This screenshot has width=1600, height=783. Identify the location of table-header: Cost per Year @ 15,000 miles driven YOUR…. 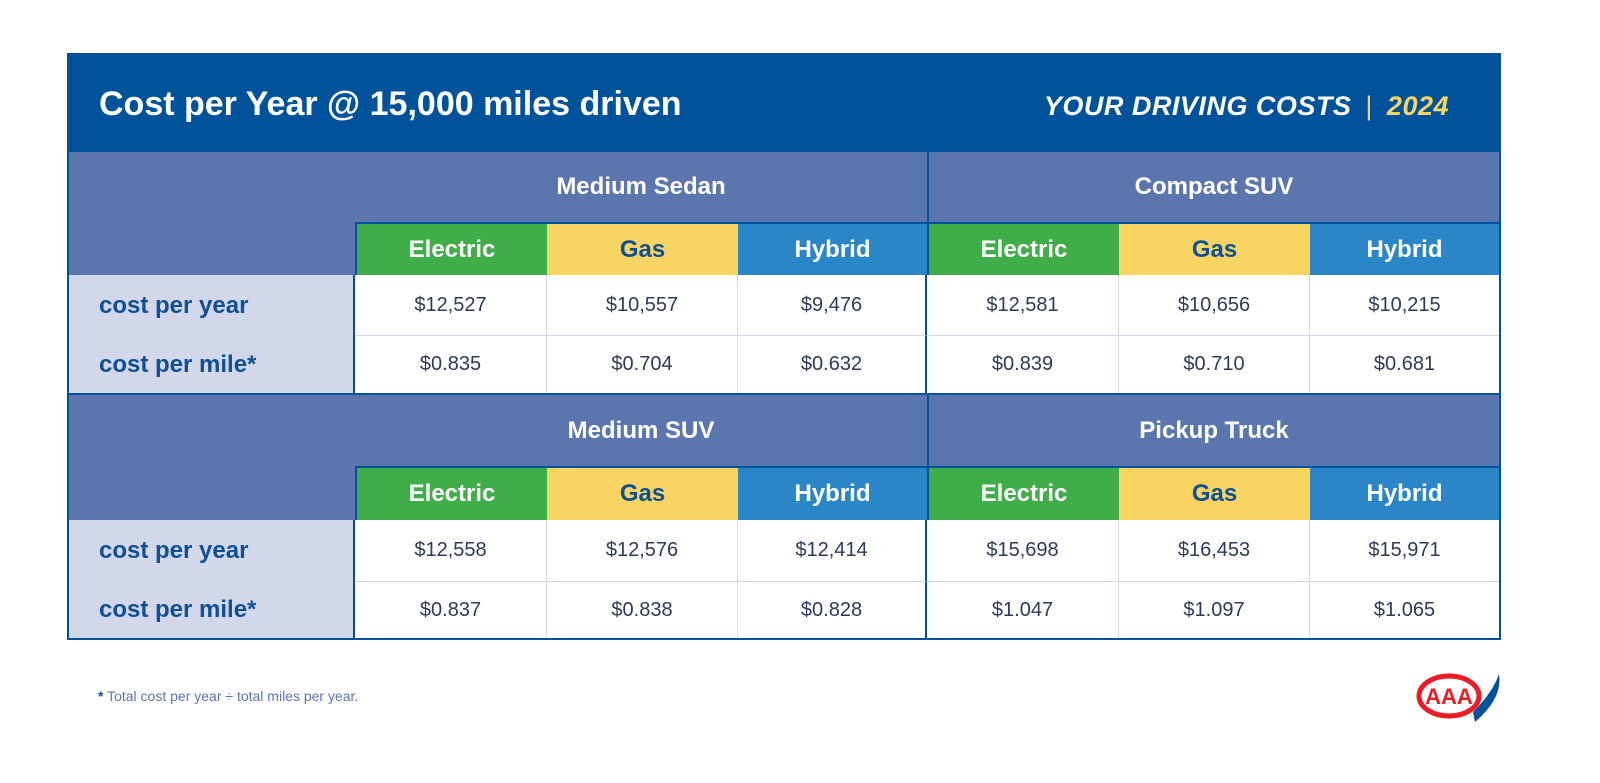
(784, 103).